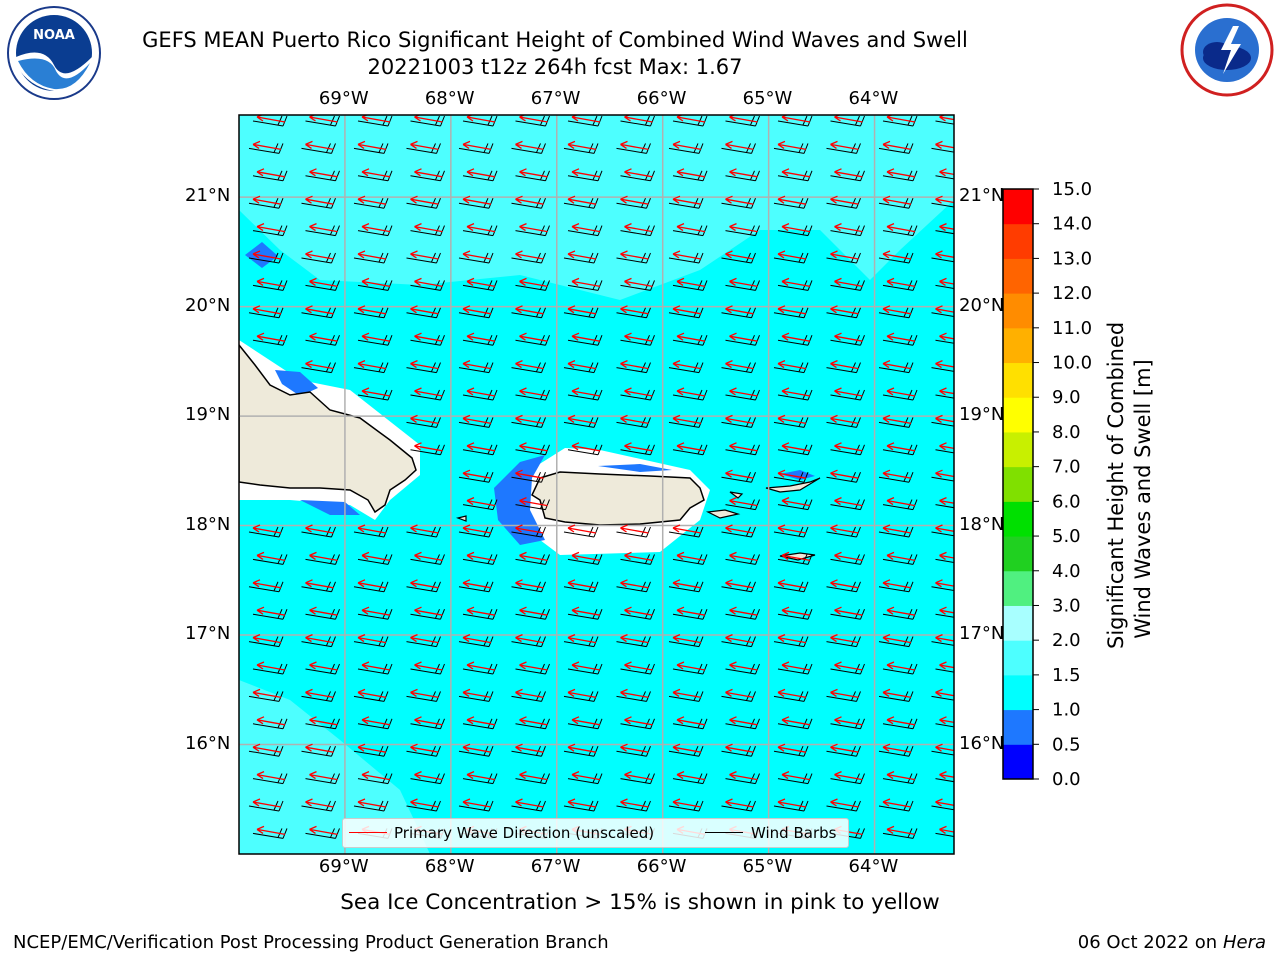 The height and width of the screenshot is (960, 1280). I want to click on colorbar-tick-label: 0.5, so click(1066, 744).